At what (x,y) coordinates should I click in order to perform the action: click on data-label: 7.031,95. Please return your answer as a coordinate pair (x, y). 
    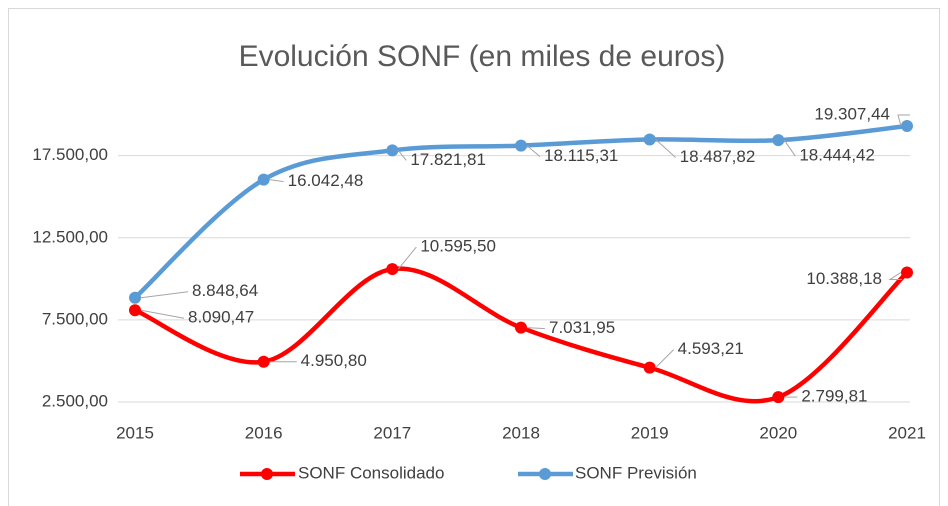
    Looking at the image, I should click on (582, 327).